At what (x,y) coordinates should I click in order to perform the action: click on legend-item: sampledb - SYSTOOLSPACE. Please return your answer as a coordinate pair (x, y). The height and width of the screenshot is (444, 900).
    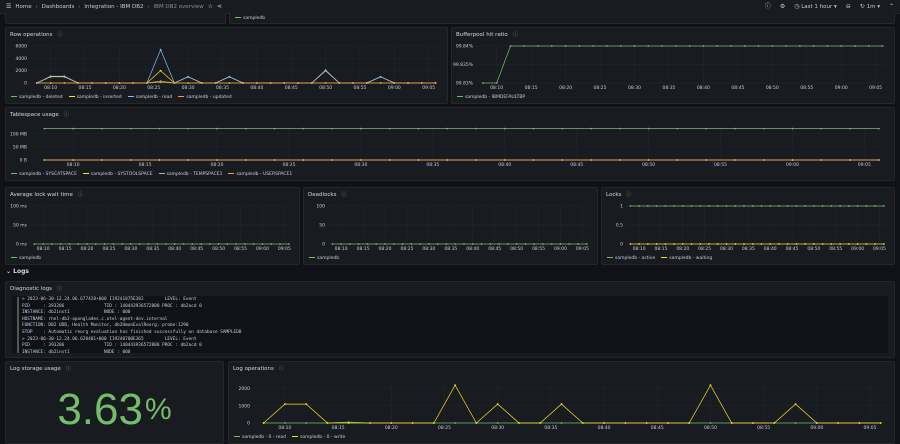
    Looking at the image, I should click on (117, 174).